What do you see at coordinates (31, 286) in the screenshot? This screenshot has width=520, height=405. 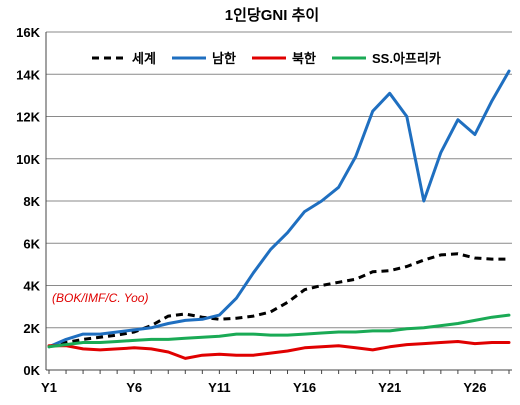 I see `y-tick-label: 4K` at bounding box center [31, 286].